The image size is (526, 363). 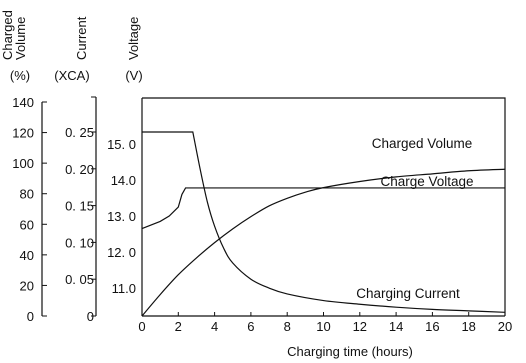 What do you see at coordinates (123, 180) in the screenshot?
I see `voltage-tick-label: 14.0` at bounding box center [123, 180].